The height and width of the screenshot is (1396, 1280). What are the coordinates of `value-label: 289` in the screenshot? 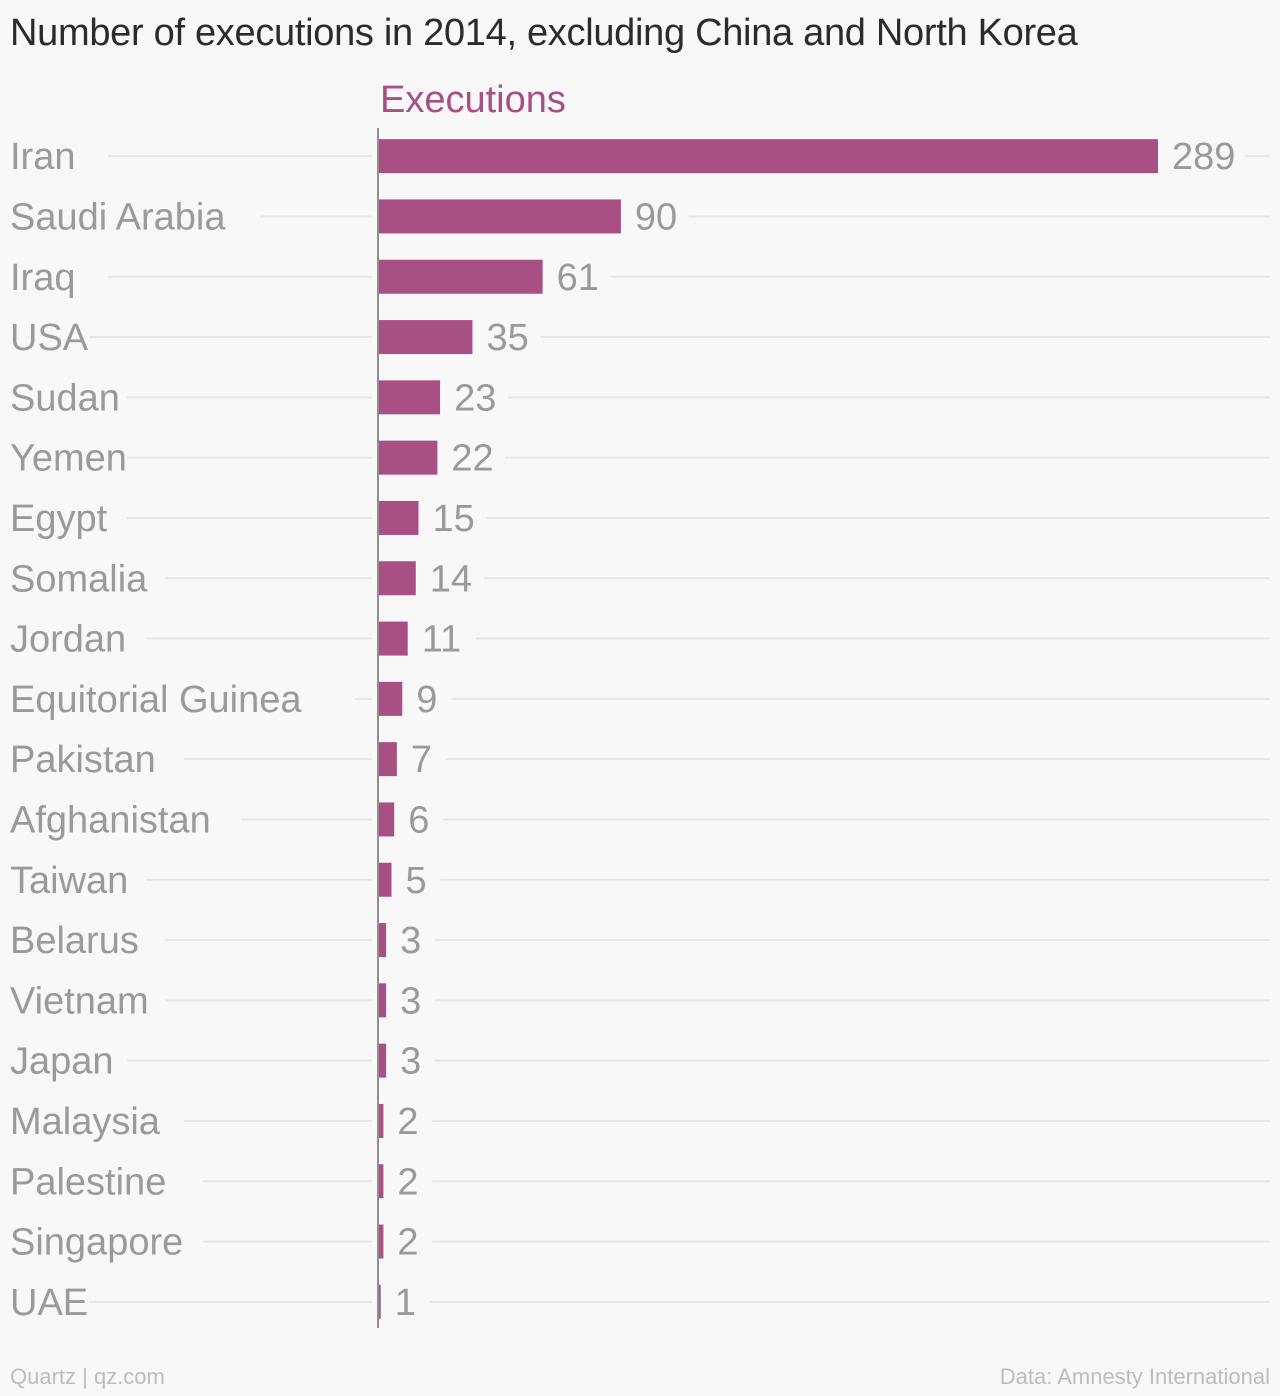 It's located at (1203, 157).